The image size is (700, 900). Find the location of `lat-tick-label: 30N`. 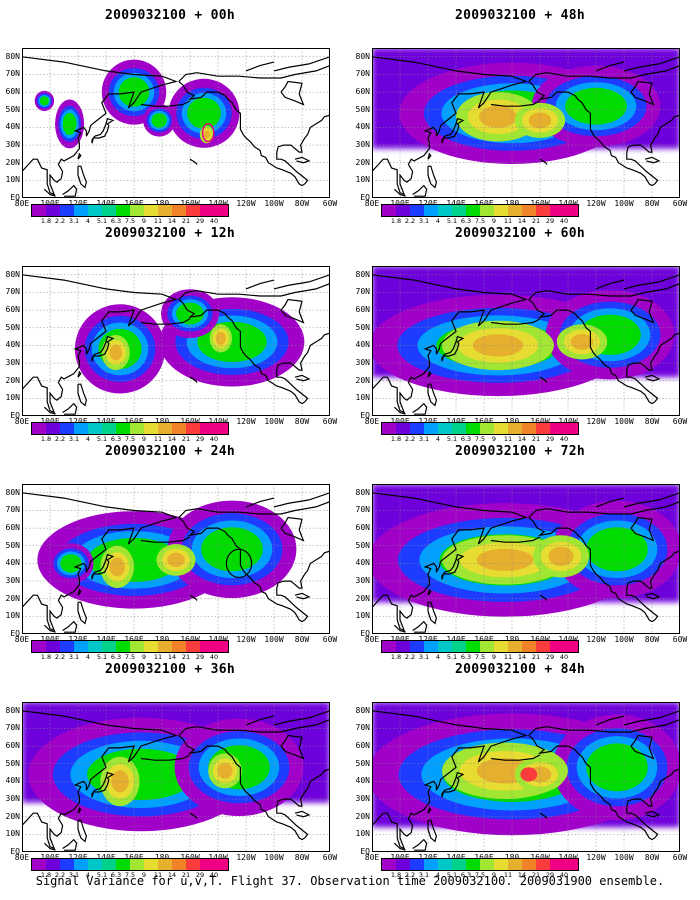

lat-tick-label: 30N is located at coordinates (362, 145).